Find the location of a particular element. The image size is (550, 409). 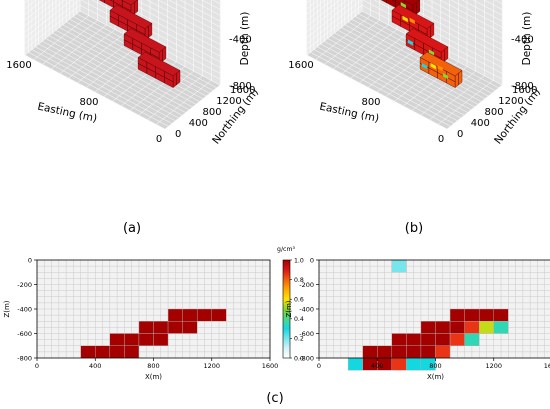

colorbar-tick-label: 0.6 is located at coordinates (299, 300).